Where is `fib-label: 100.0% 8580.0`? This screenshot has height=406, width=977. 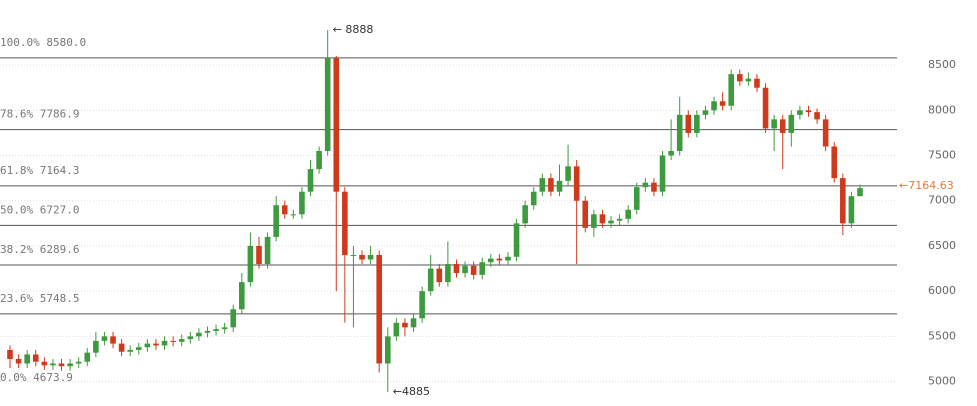 fib-label: 100.0% 8580.0 is located at coordinates (43, 42).